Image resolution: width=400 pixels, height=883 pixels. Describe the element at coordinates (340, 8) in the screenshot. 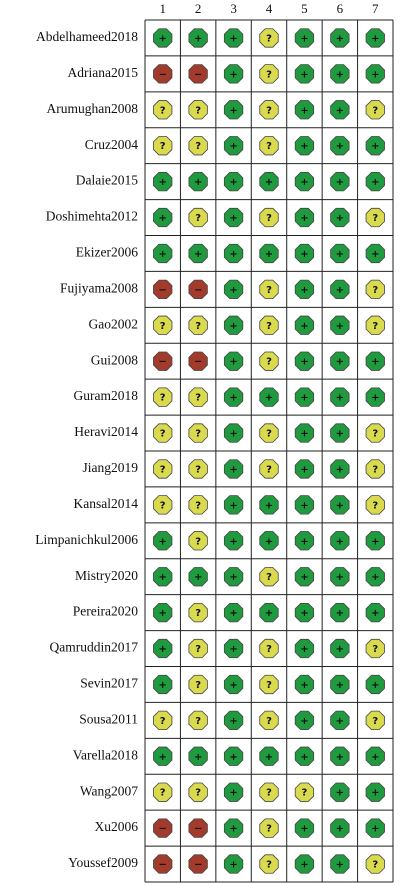

I see `column-header: 6` at that location.